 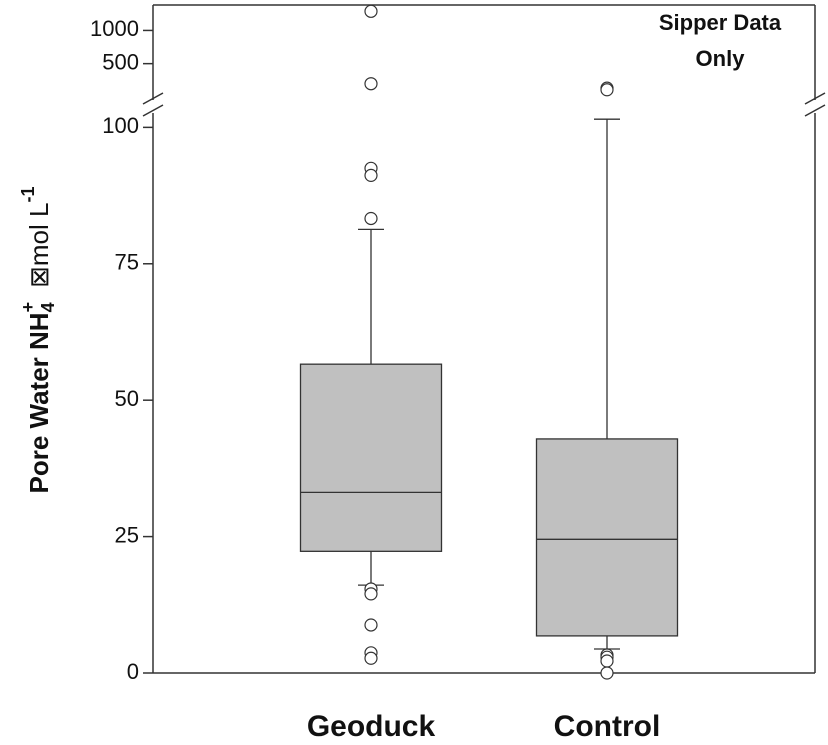 I want to click on x-tick-label: Geoduck, so click(x=371, y=726).